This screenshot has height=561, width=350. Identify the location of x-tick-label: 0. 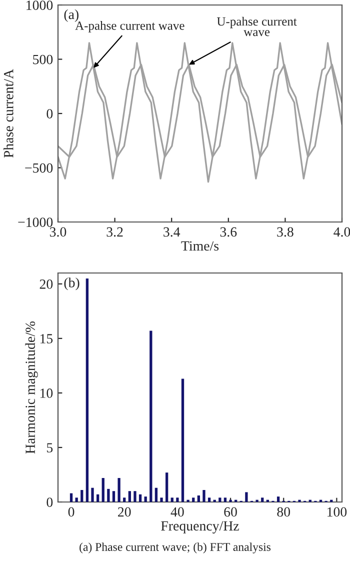
(71, 512).